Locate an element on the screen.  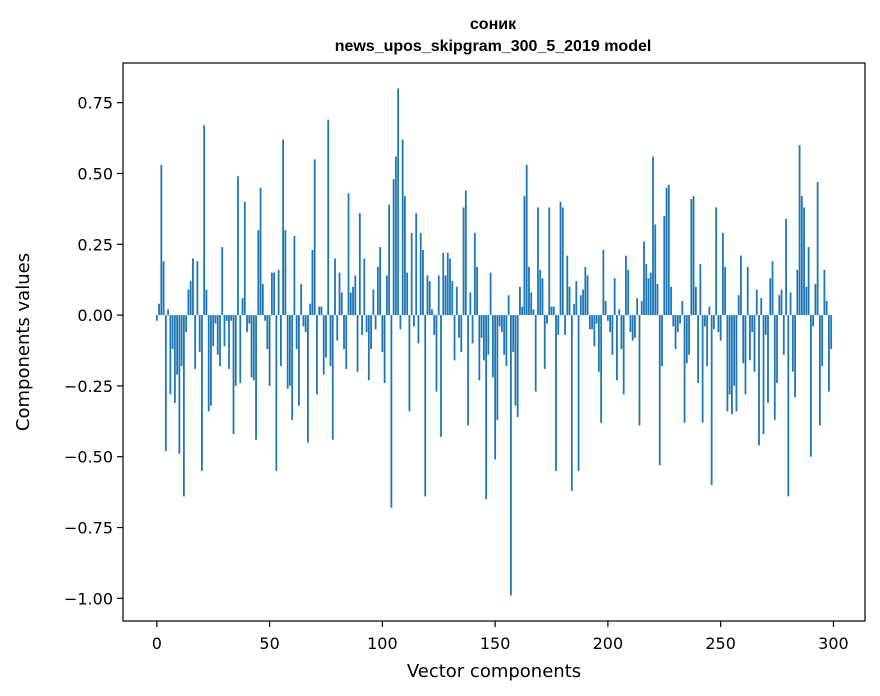
x-tick-label-100: 100 is located at coordinates (382, 643).